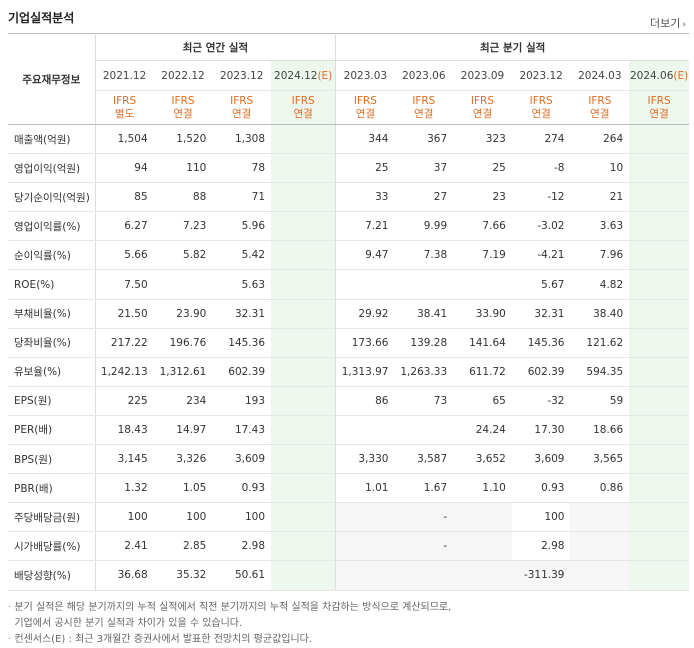 The width and height of the screenshot is (694, 648). Describe the element at coordinates (124, 372) in the screenshot. I see `table-cell: 1,242.13` at that location.